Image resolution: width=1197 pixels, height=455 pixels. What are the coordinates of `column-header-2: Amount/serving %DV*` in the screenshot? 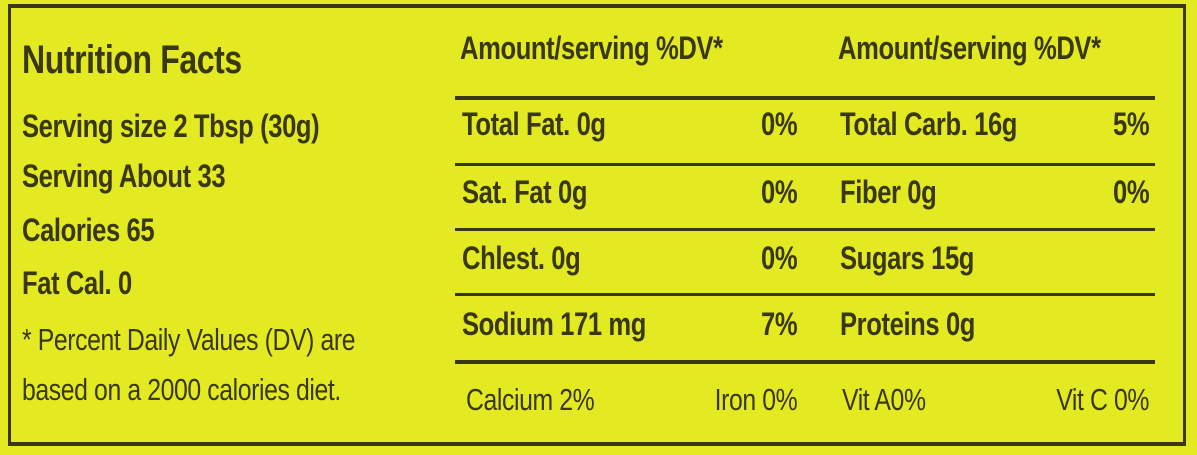 It's located at (969, 48).